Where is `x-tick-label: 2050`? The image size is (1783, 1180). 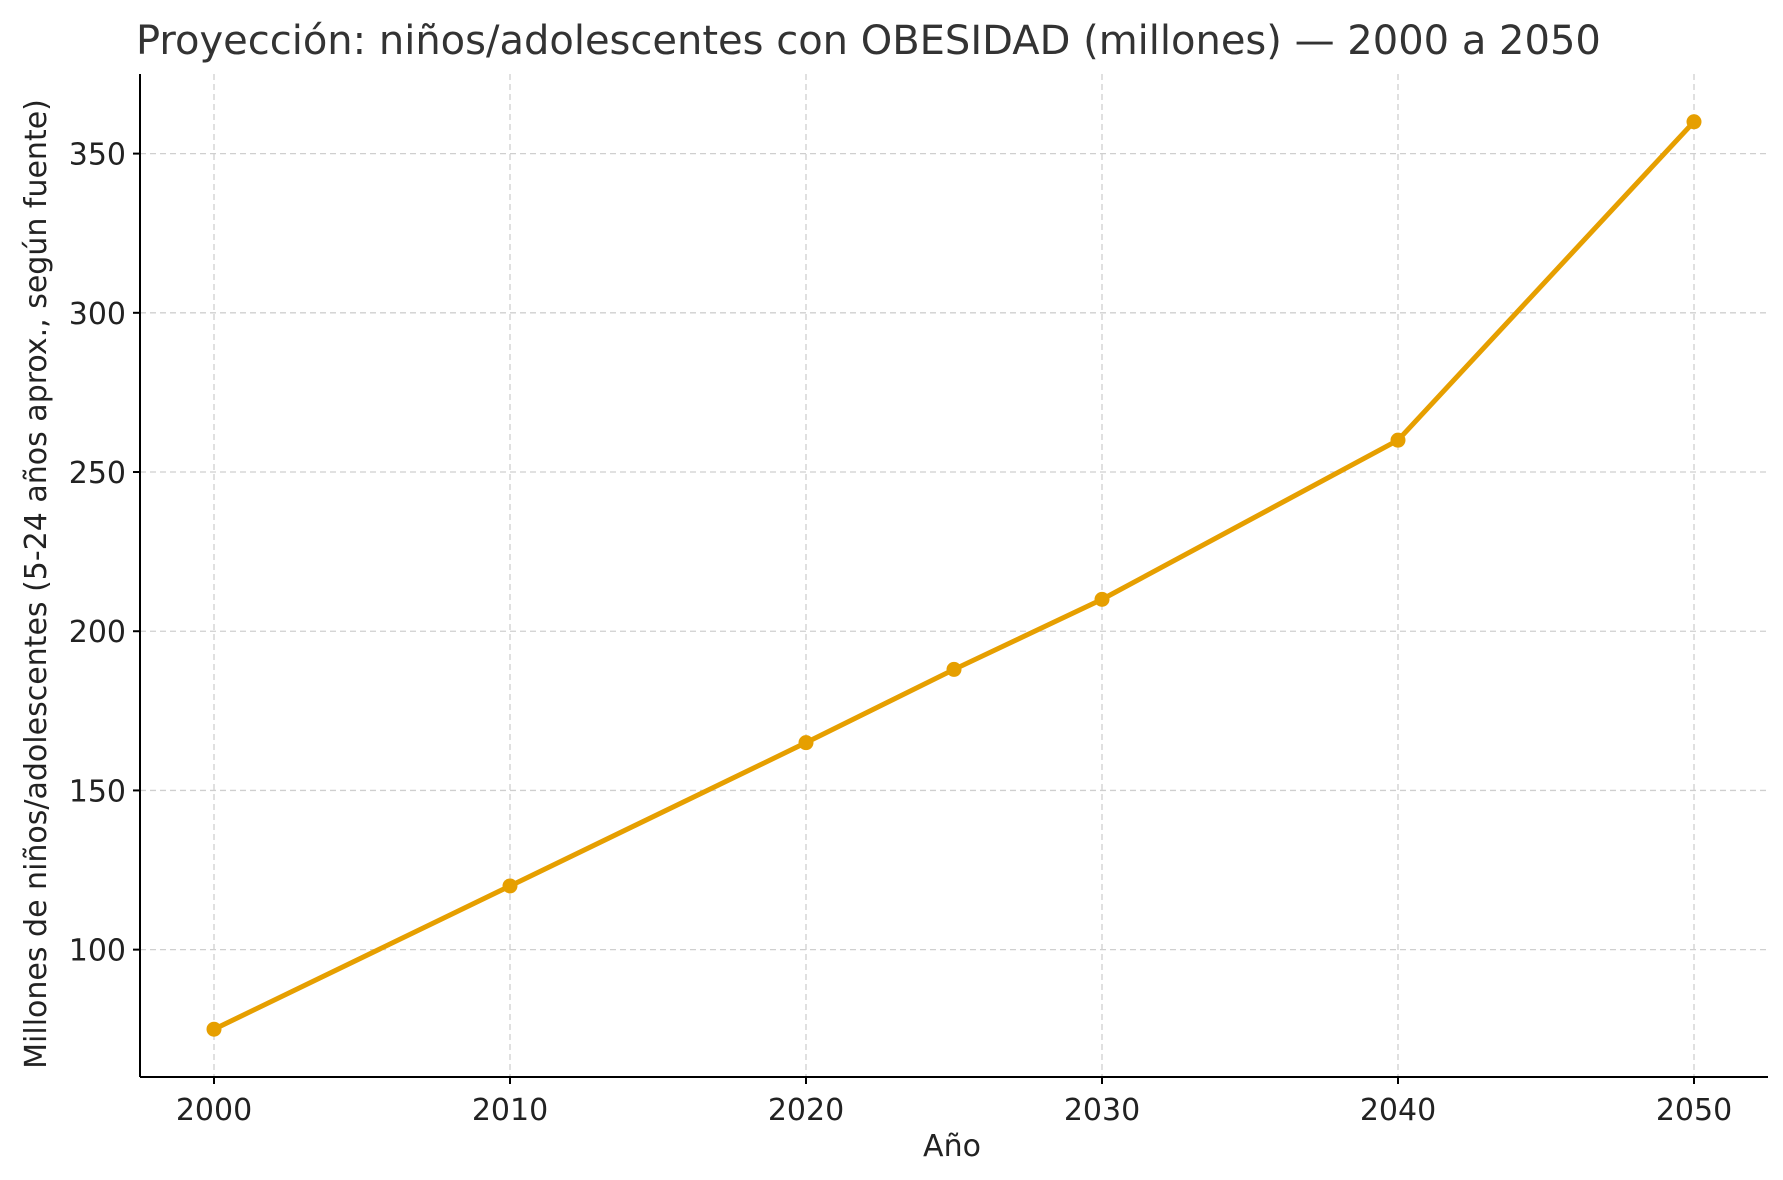
x-tick-label: 2050 is located at coordinates (1694, 1110).